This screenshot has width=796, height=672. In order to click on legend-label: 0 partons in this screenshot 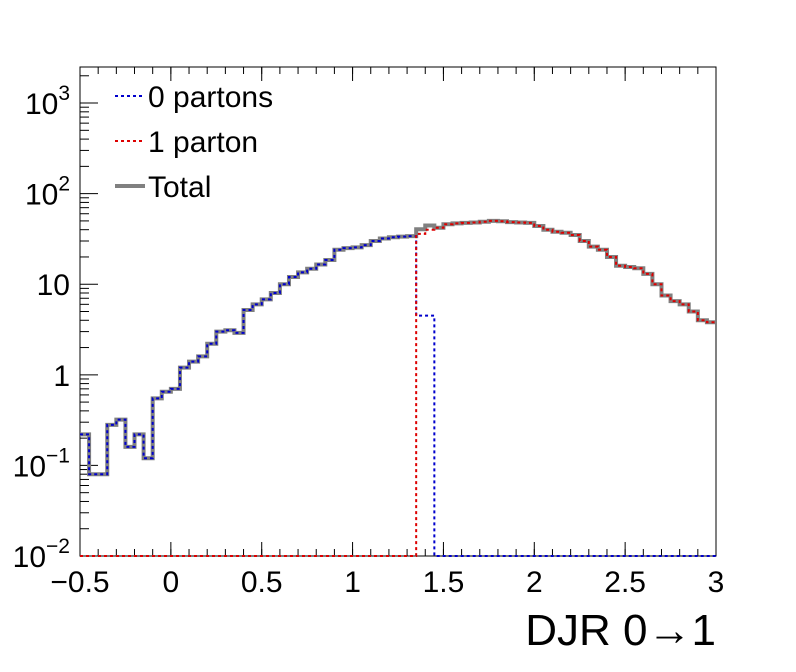, I will do `click(210, 97)`.